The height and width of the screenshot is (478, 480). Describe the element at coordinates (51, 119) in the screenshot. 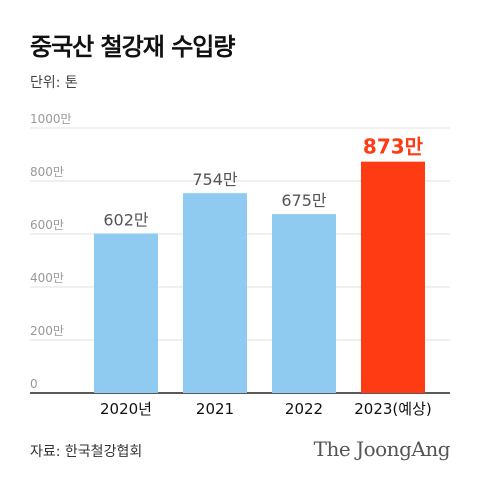

I see `y-tick-label: 1000만` at that location.